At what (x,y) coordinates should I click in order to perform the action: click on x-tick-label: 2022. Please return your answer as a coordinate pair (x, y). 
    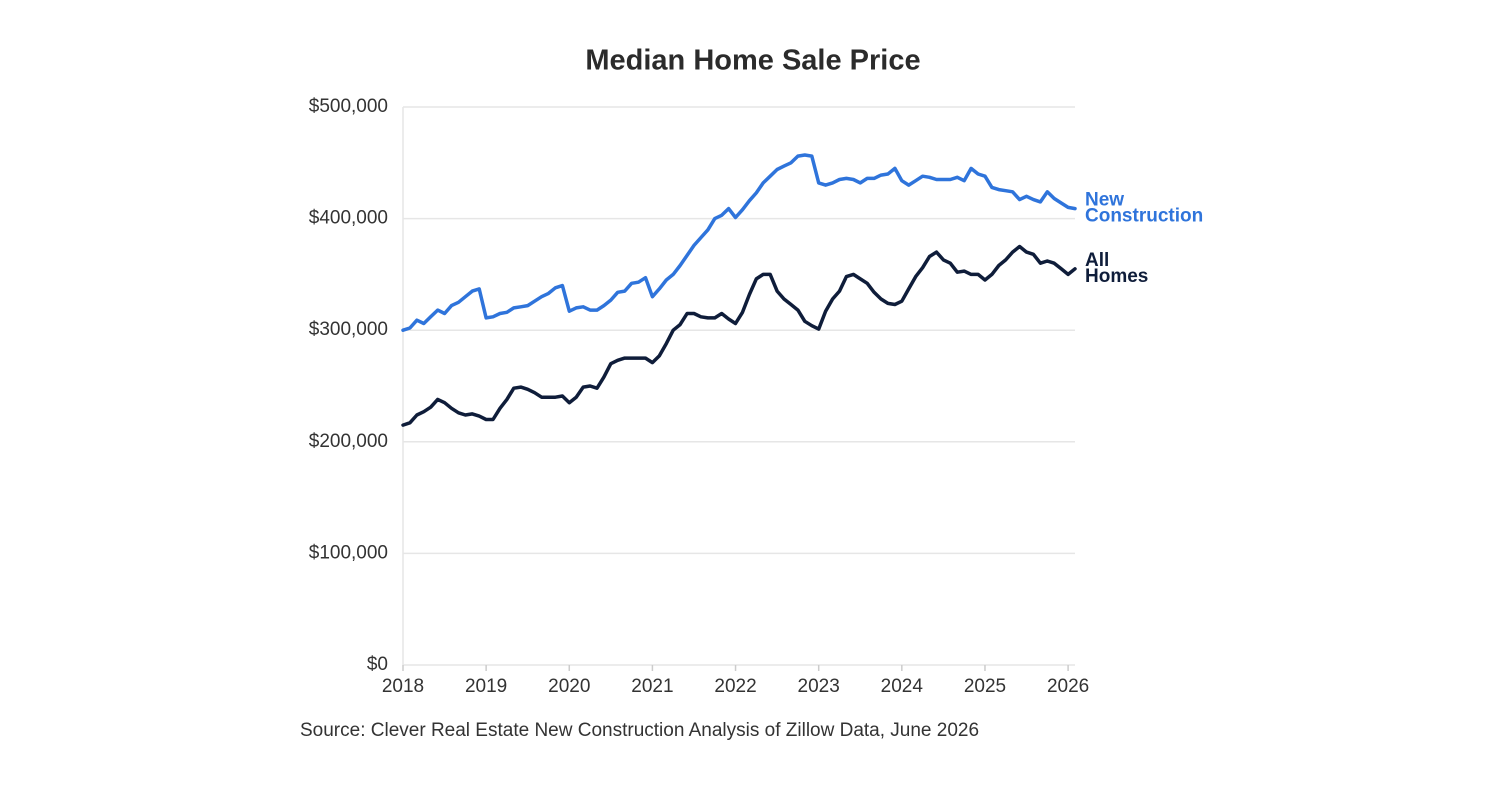
    Looking at the image, I should click on (735, 686).